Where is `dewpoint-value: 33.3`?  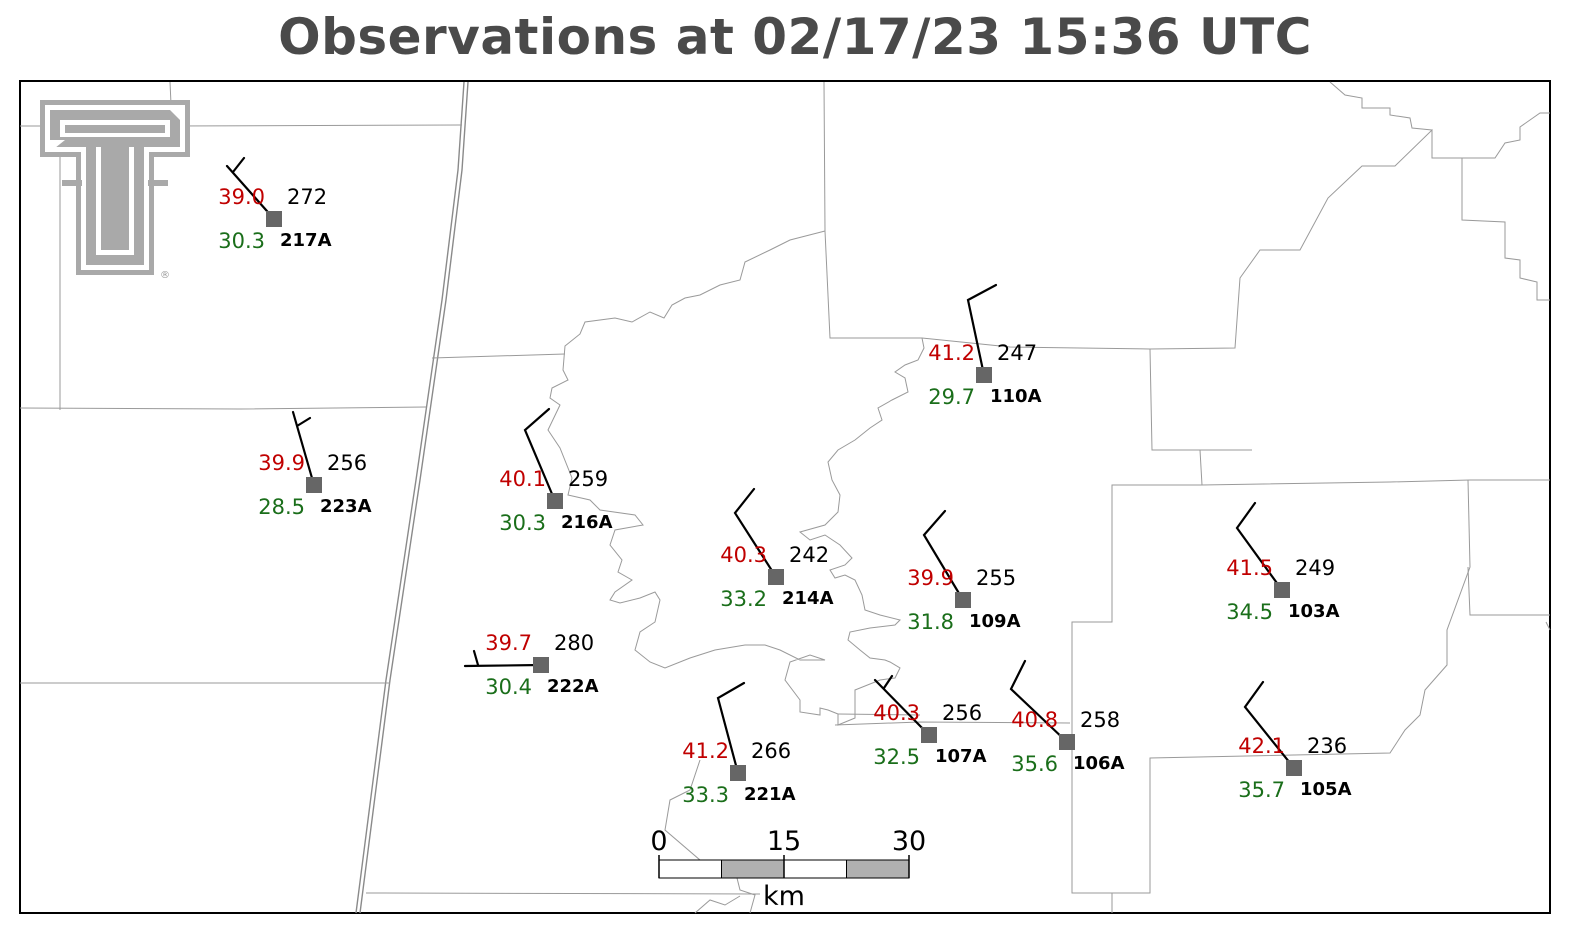 dewpoint-value: 33.3 is located at coordinates (705, 795).